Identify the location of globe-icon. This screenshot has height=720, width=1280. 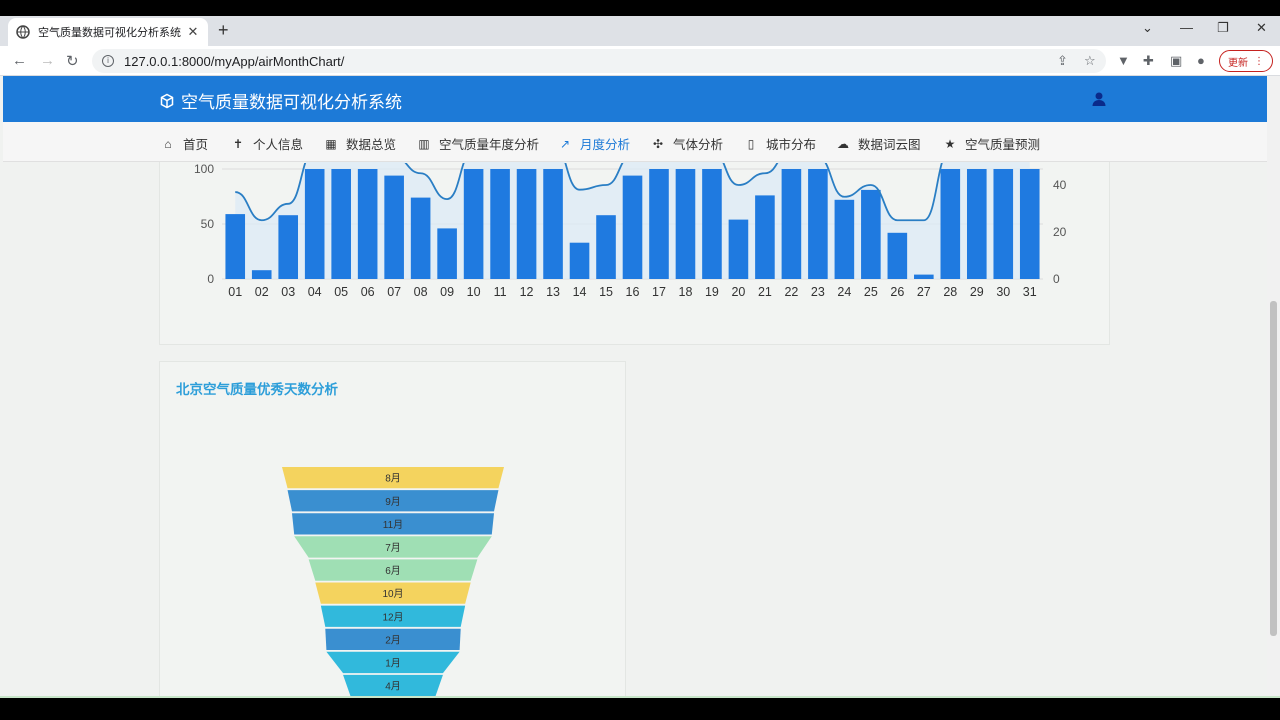
(23, 32).